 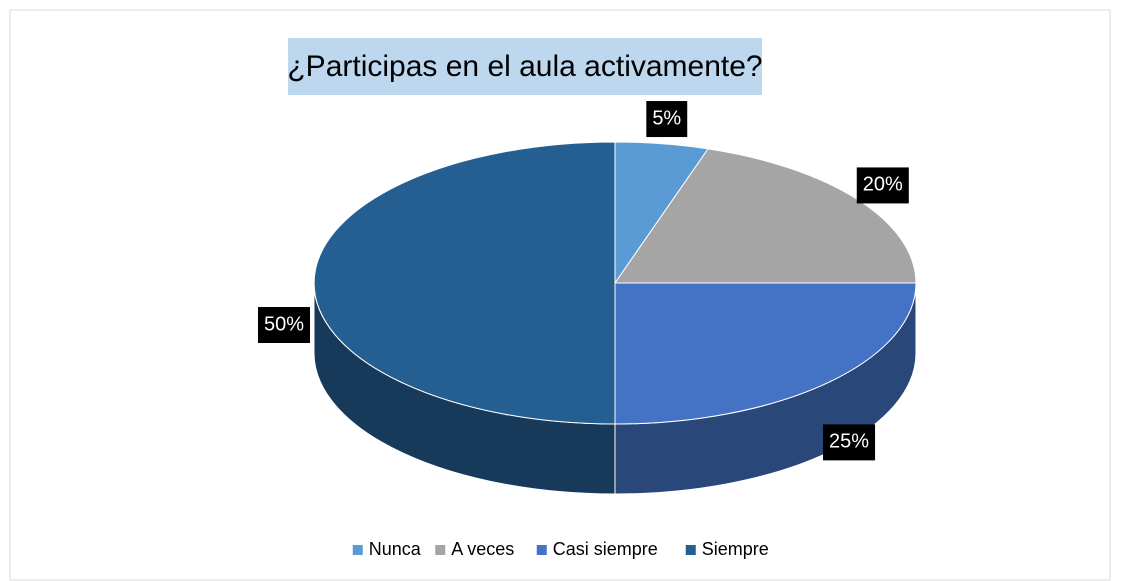 I want to click on chart-title: ¿Participas en el aula activamente?, so click(x=524, y=66).